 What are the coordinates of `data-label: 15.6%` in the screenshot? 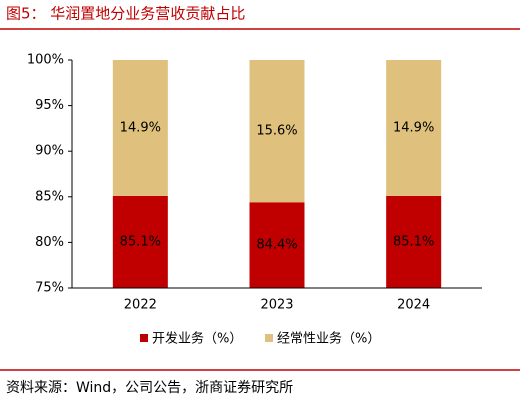 It's located at (276, 131).